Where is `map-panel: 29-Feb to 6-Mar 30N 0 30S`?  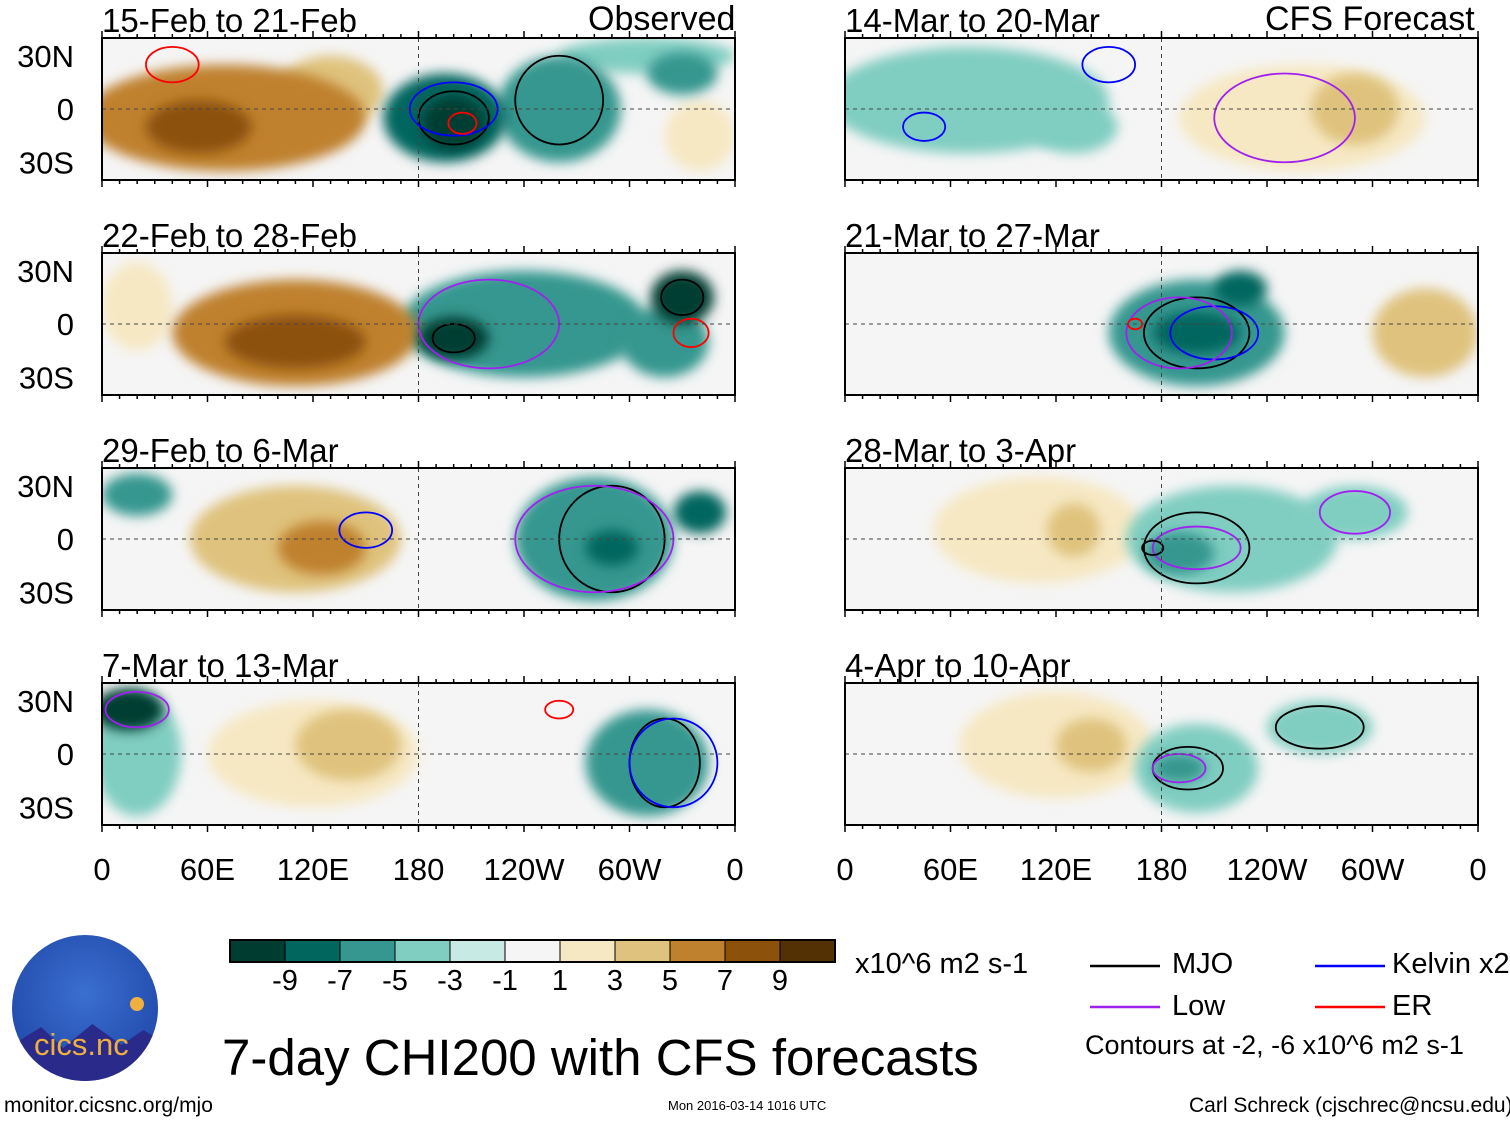 map-panel: 29-Feb to 6-Mar 30N 0 30S is located at coordinates (376, 524).